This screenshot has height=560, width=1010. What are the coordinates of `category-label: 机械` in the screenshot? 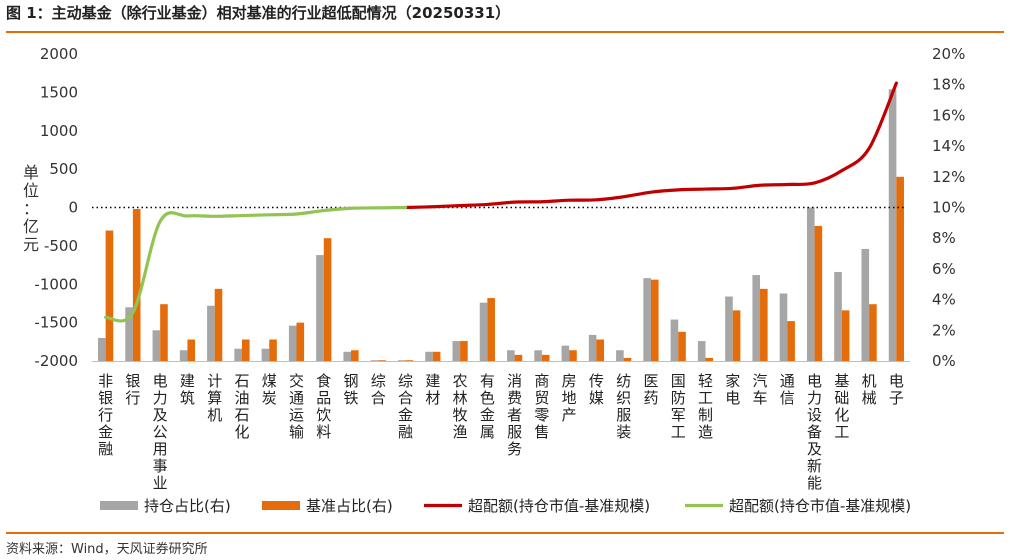 It's located at (869, 389).